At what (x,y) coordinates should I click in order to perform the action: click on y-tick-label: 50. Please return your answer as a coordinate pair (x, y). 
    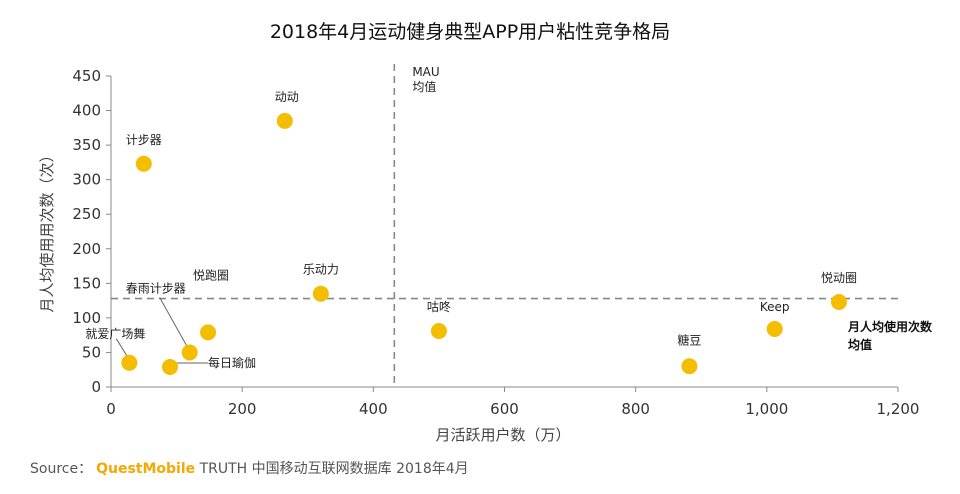
    Looking at the image, I should click on (91, 352).